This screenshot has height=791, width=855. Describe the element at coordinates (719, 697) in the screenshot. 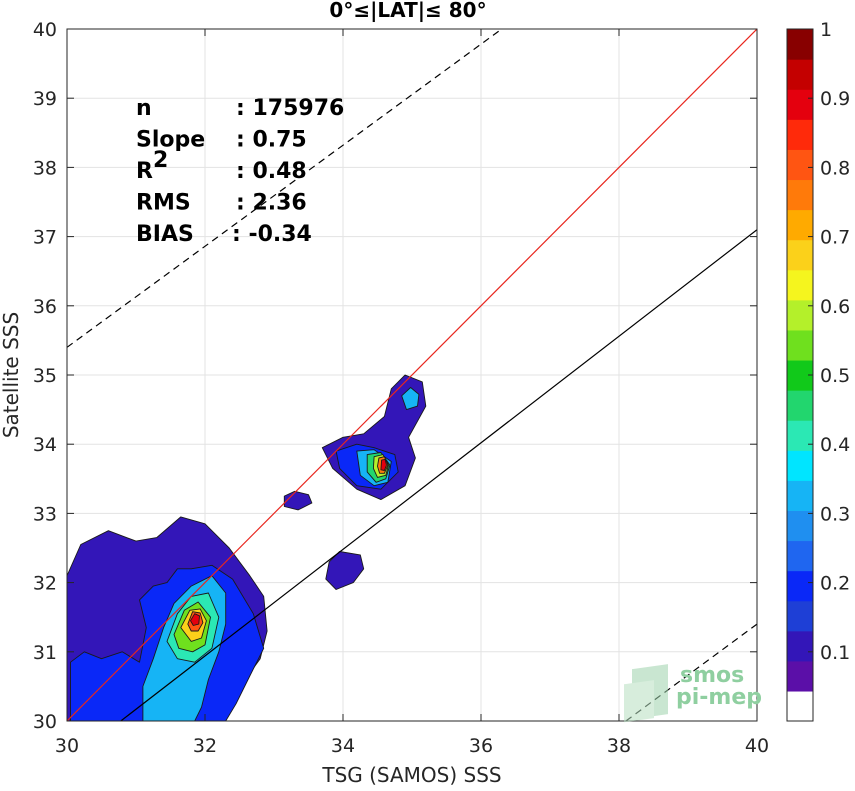

I see `logo-line2: pi-mep` at that location.